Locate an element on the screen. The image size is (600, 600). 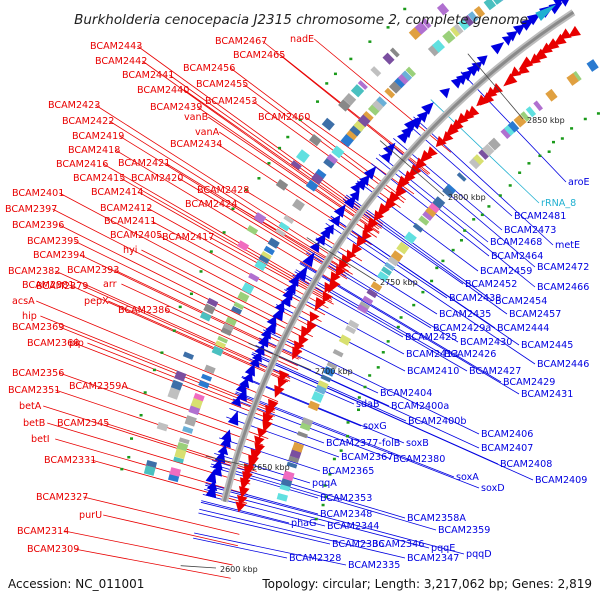
gene-label-45: BCAM2369 is located at coordinates (38, 327).